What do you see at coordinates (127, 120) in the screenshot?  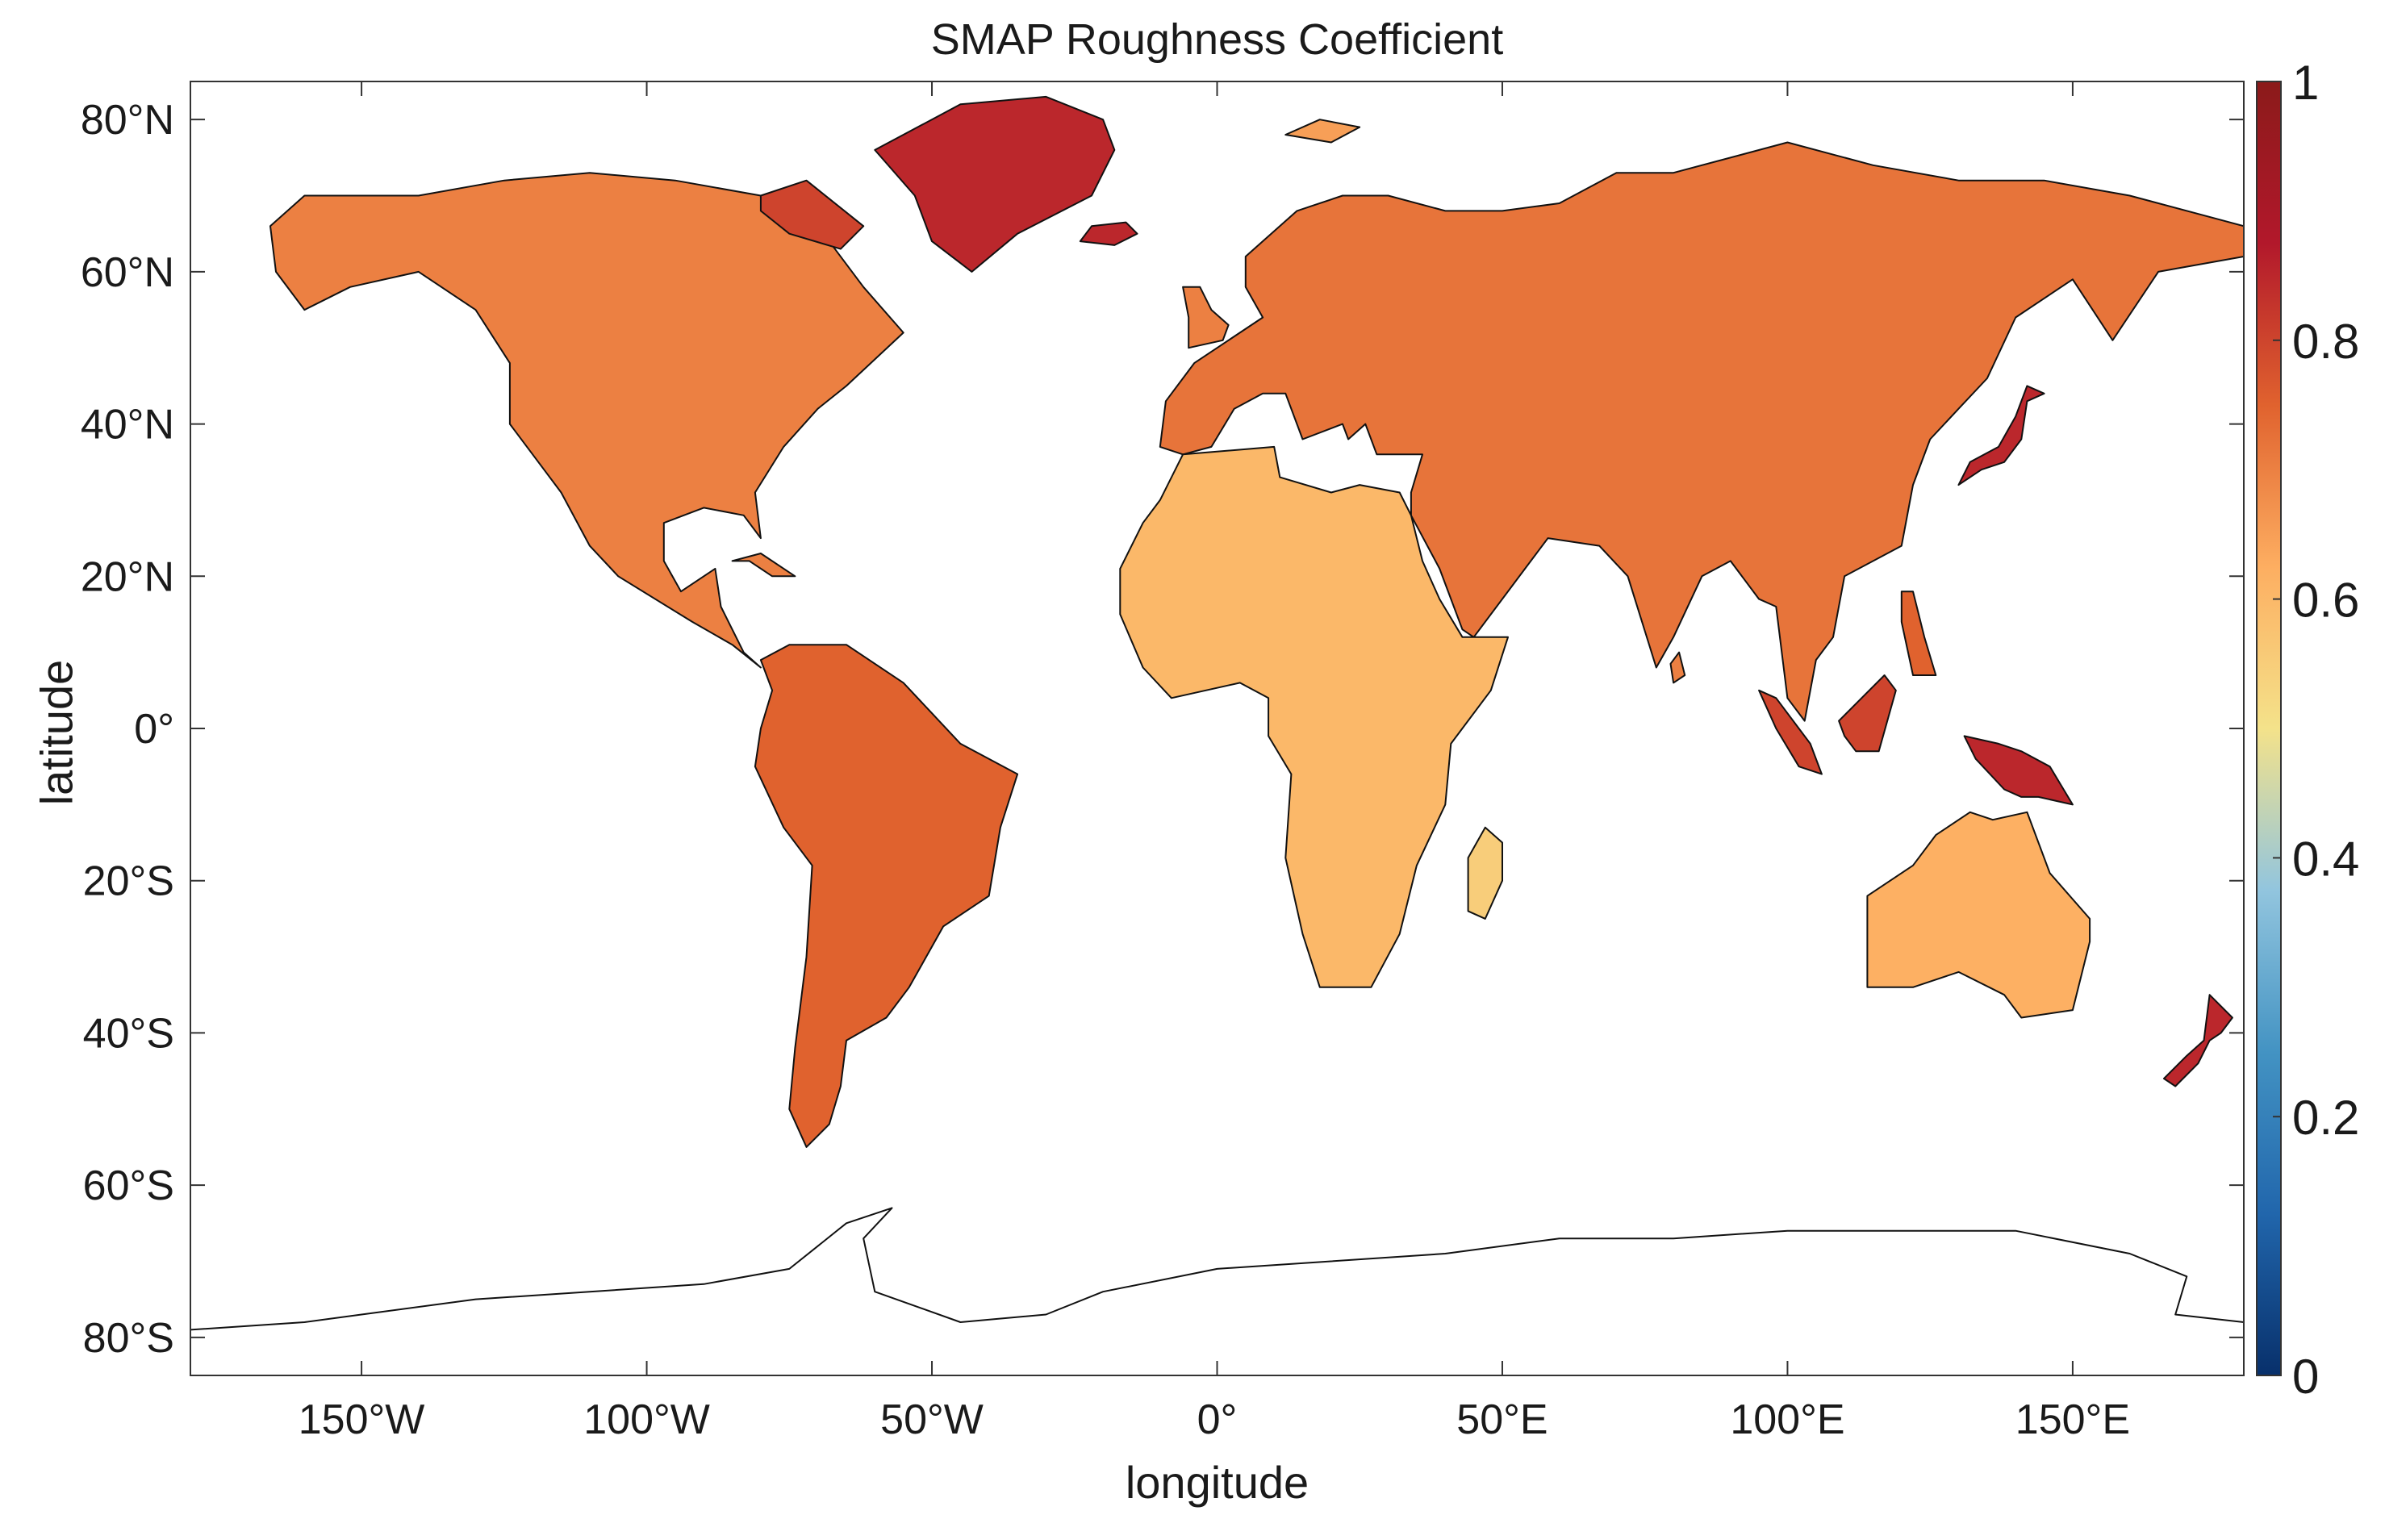 I see `y-tick-label: 80°N` at bounding box center [127, 120].